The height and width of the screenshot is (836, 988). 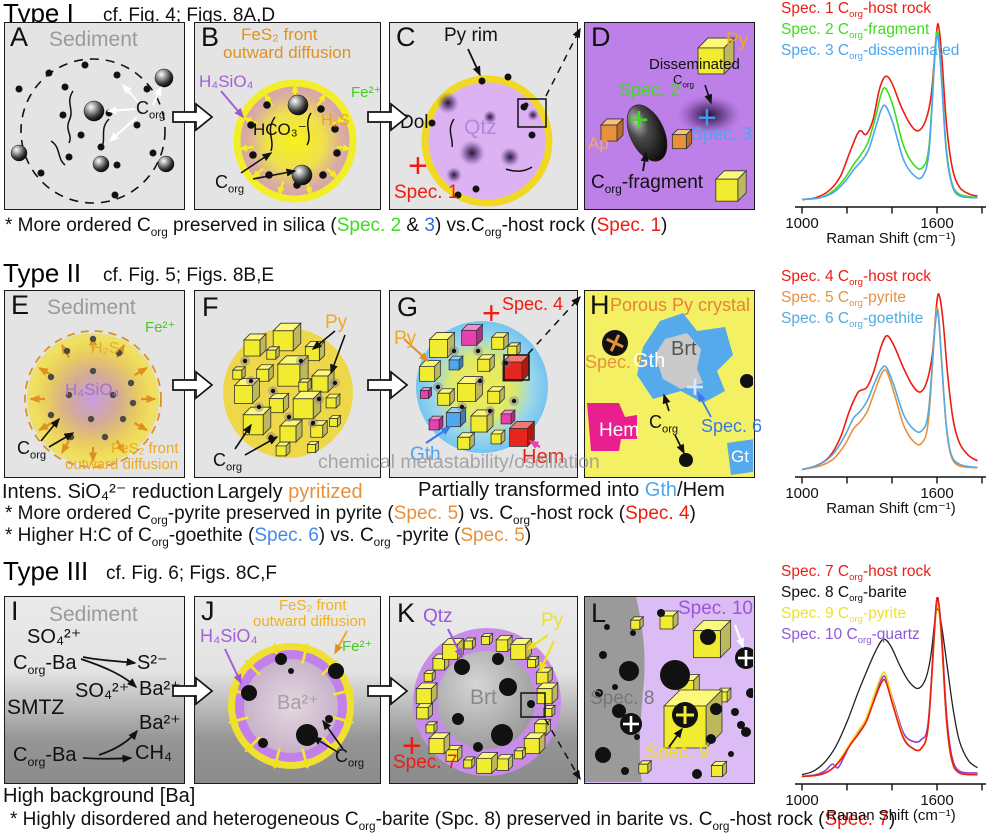 What do you see at coordinates (42, 273) in the screenshot?
I see `type2-title: Type II` at bounding box center [42, 273].